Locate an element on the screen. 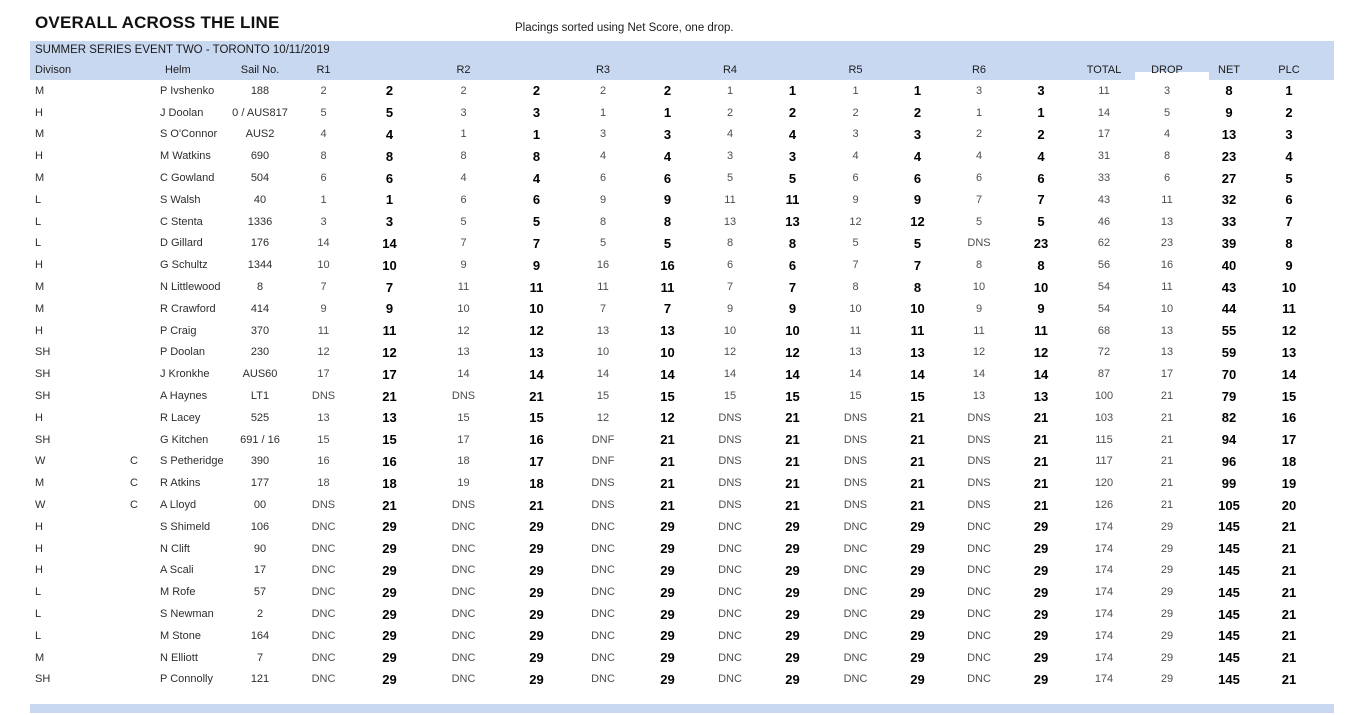 The width and height of the screenshot is (1348, 715). total-cell: 54 is located at coordinates (1104, 308).